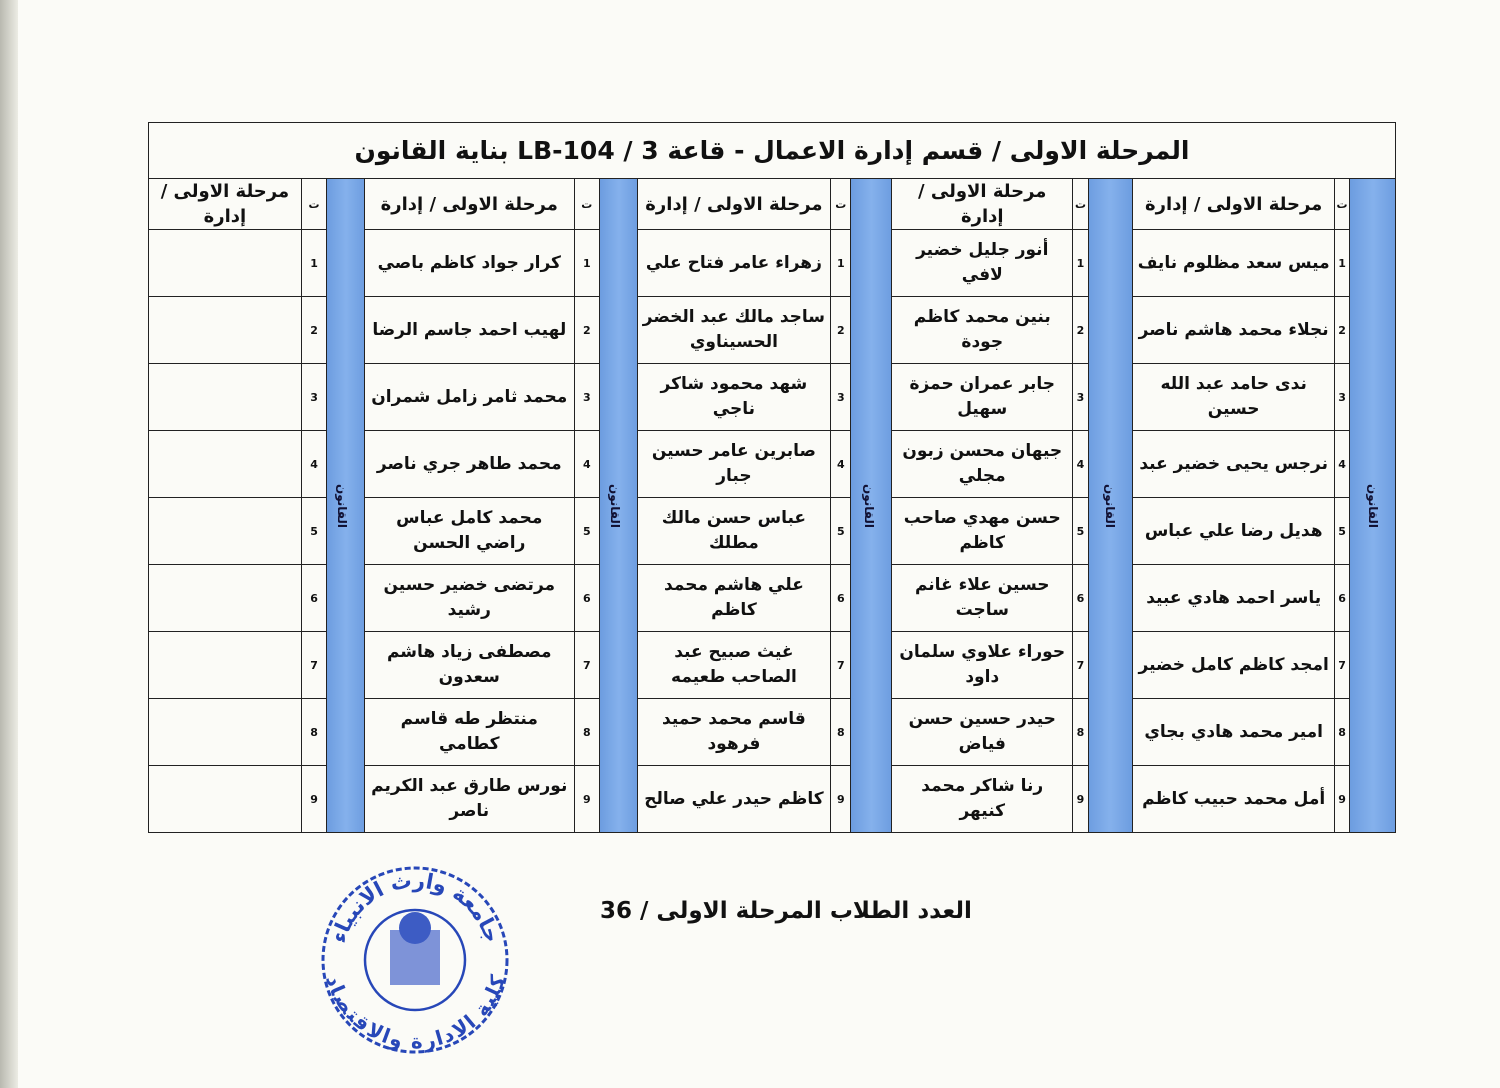  Describe the element at coordinates (982, 799) in the screenshot. I see `student-name: رنا شاكر محمد كنيهر` at that location.